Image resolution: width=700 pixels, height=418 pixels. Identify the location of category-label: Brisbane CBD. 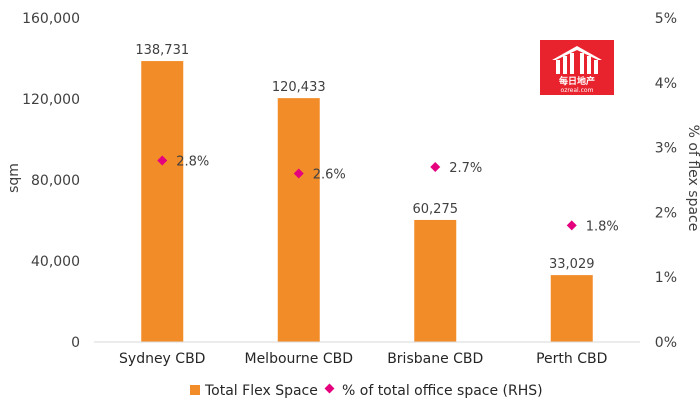
(435, 359).